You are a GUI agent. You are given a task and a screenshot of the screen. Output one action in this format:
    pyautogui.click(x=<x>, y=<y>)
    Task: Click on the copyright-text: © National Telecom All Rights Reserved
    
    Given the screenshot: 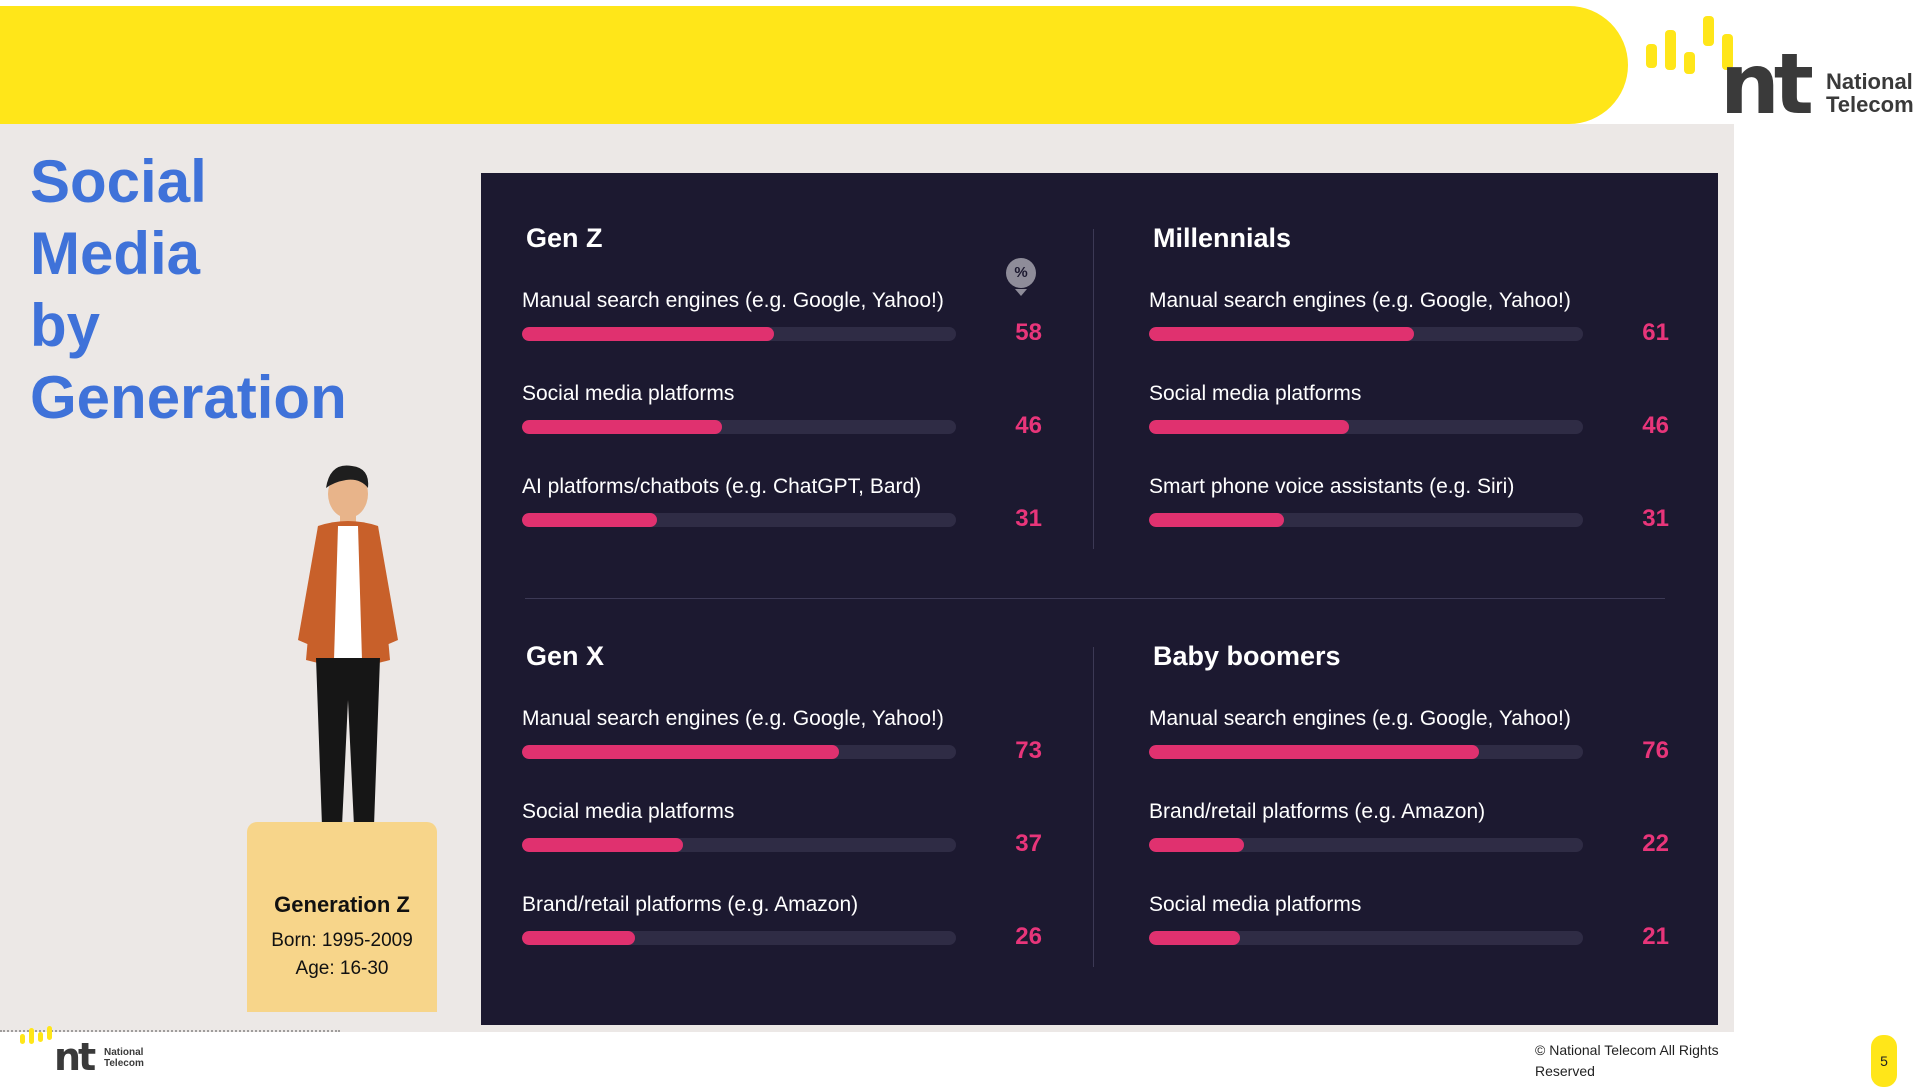 What is the action you would take?
    pyautogui.click(x=1627, y=1060)
    